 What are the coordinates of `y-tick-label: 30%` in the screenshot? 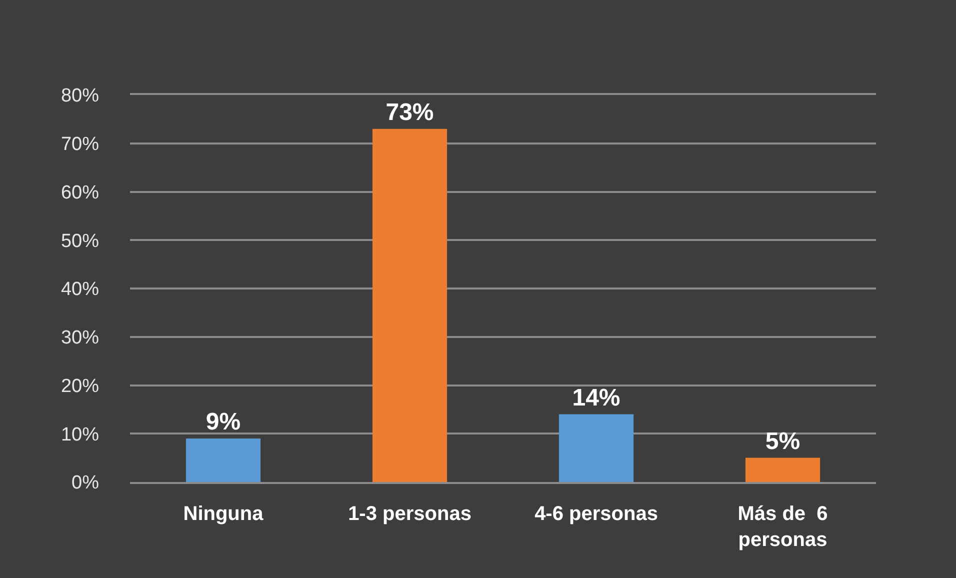 It's located at (80, 338).